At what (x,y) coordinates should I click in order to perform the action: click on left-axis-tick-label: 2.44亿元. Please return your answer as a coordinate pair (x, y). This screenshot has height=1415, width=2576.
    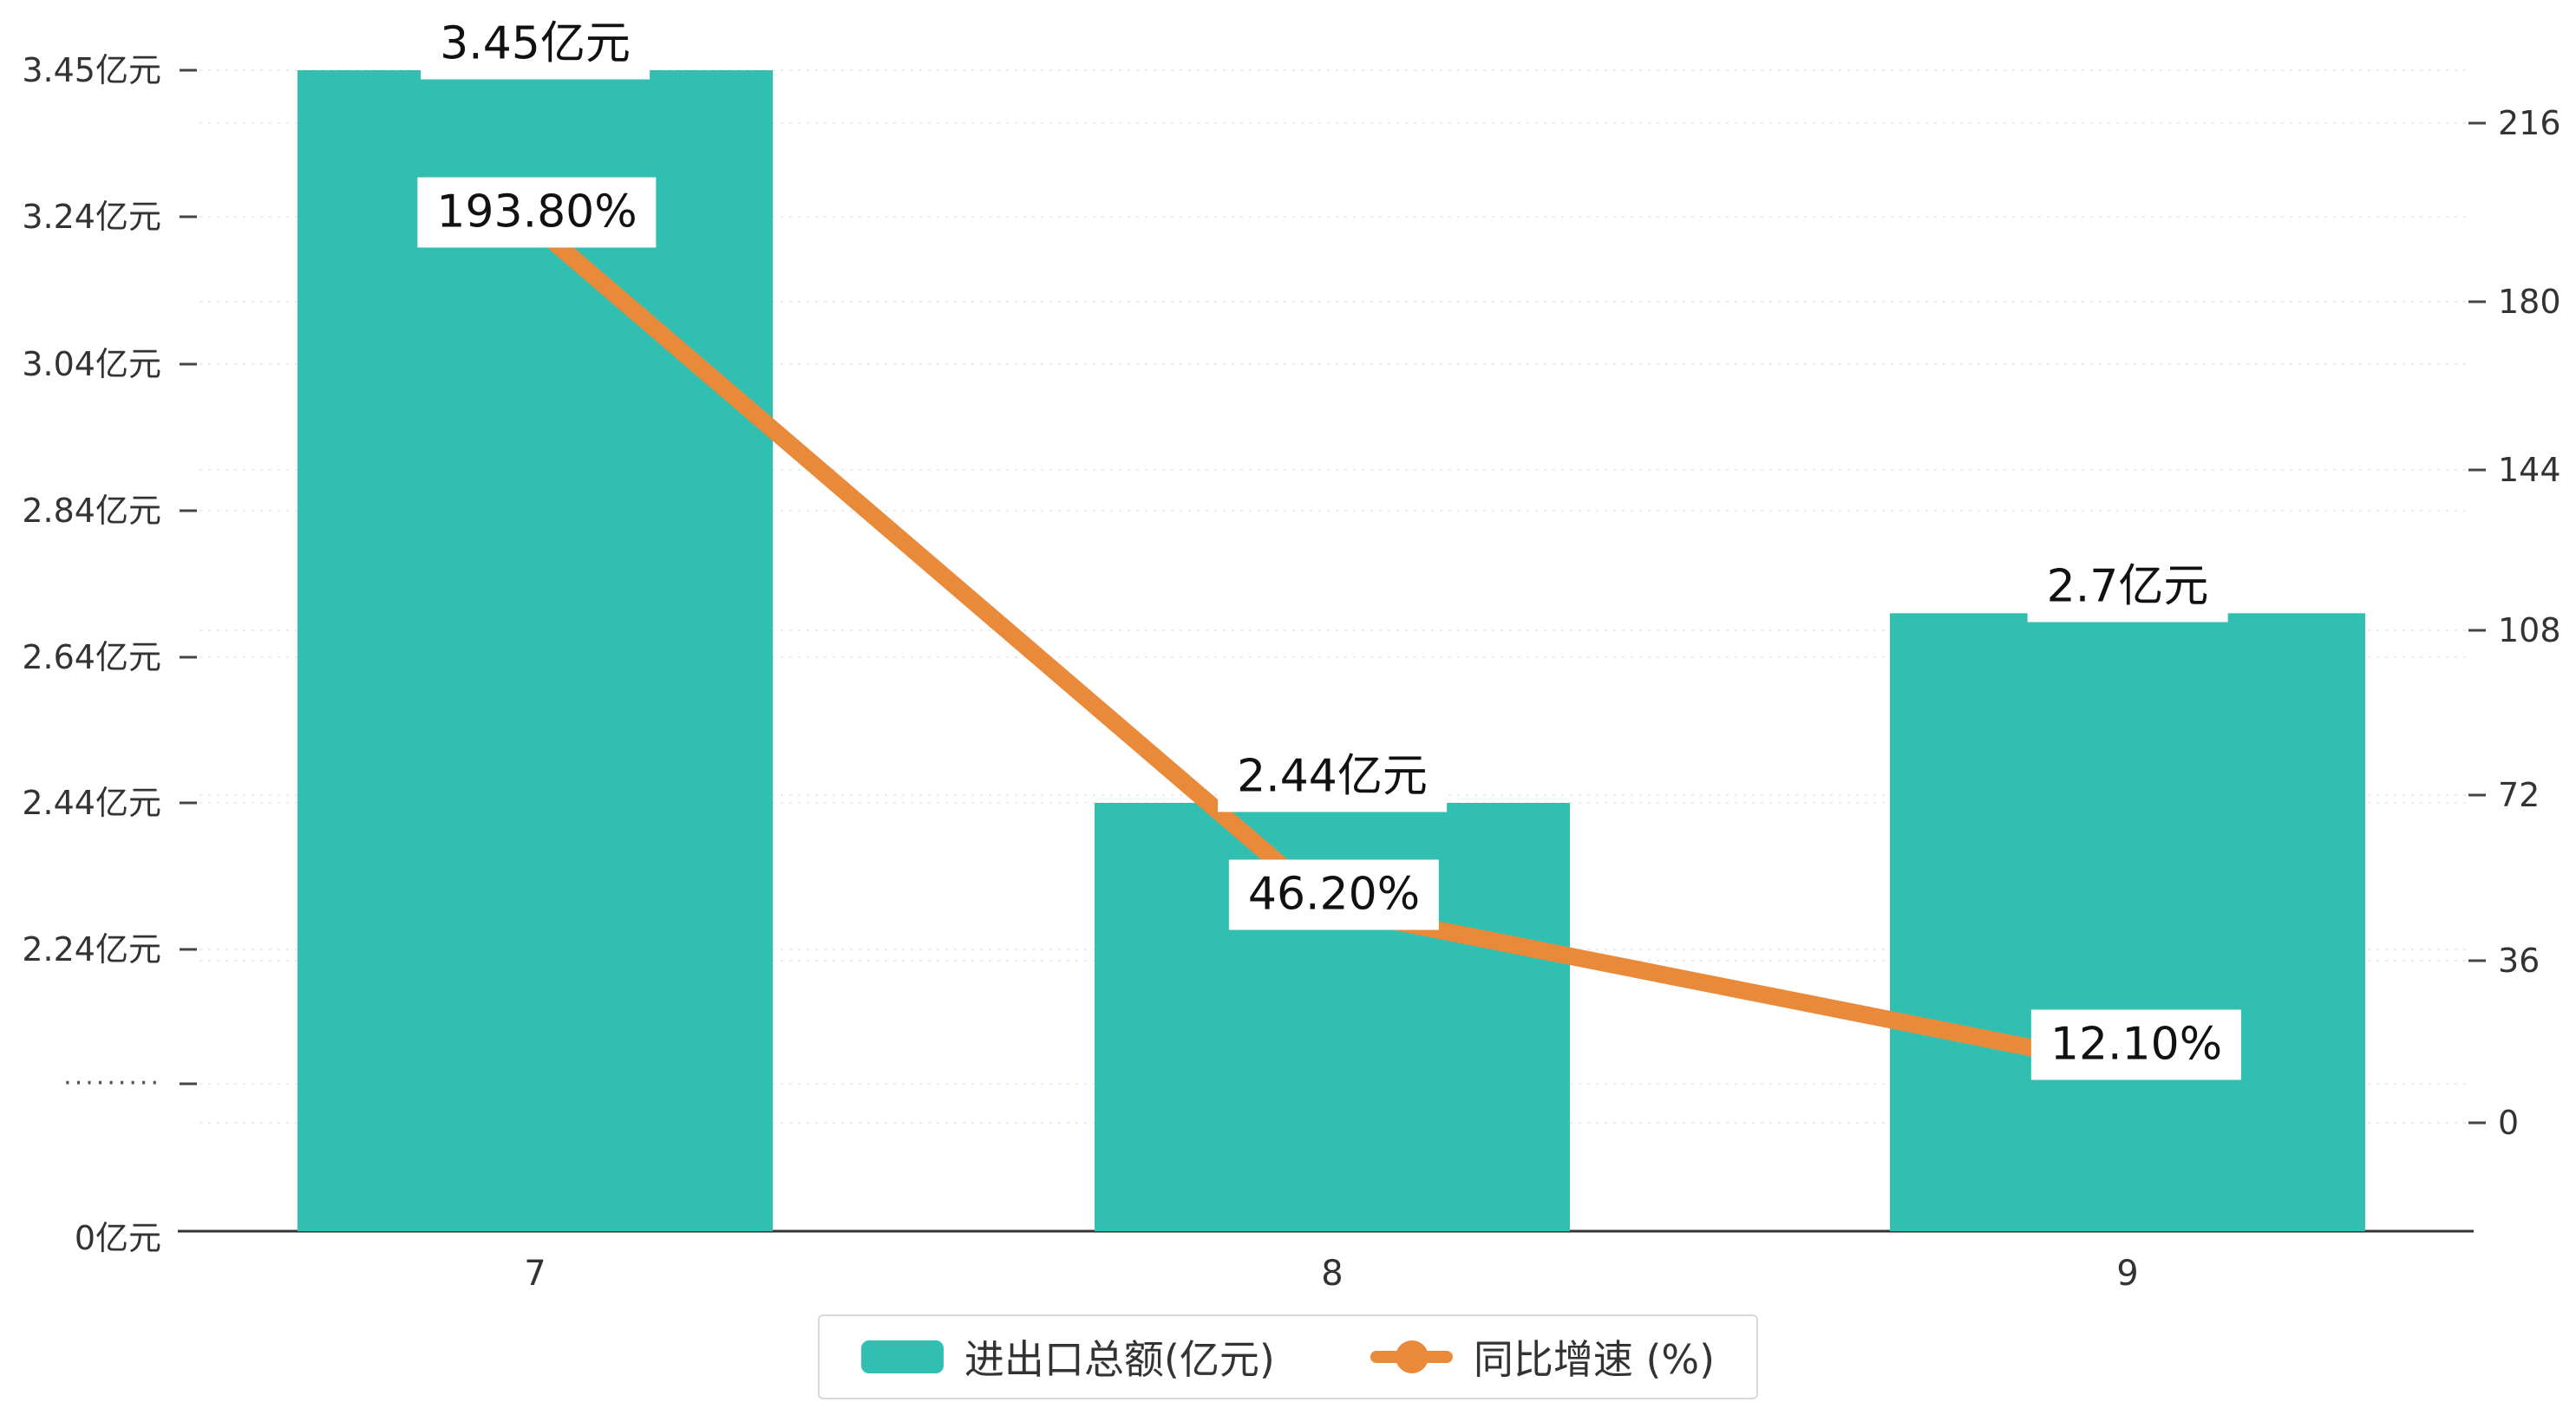
    Looking at the image, I should click on (91, 803).